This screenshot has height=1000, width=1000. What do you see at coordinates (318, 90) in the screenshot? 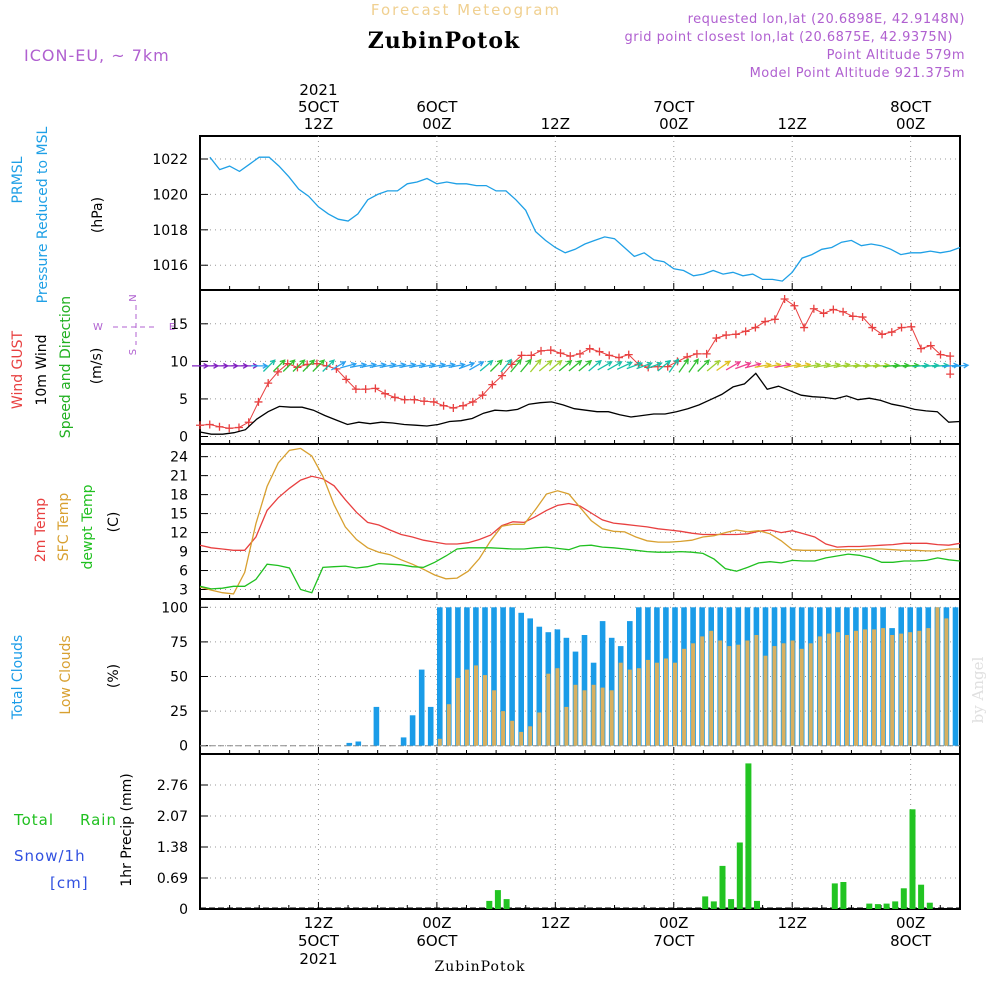
I see `top-time-label: 2021` at bounding box center [318, 90].